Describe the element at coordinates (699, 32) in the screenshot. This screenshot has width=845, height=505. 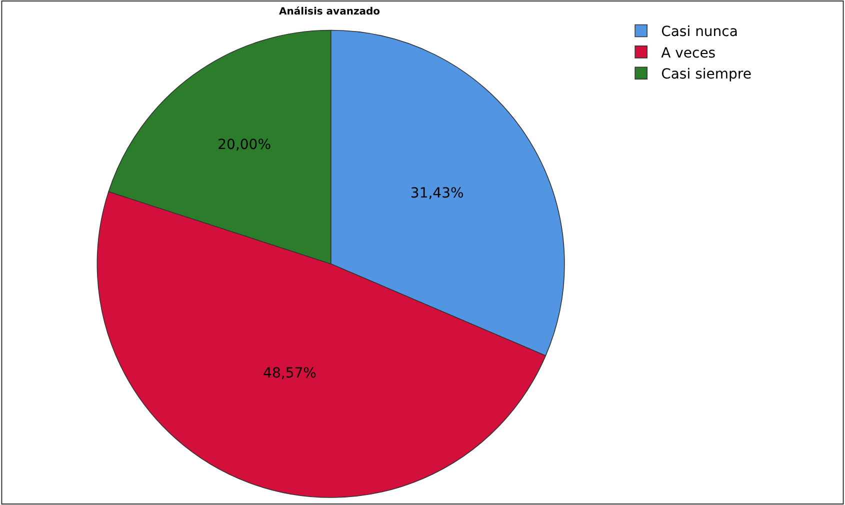
I see `legend-label: Casi nunca` at that location.